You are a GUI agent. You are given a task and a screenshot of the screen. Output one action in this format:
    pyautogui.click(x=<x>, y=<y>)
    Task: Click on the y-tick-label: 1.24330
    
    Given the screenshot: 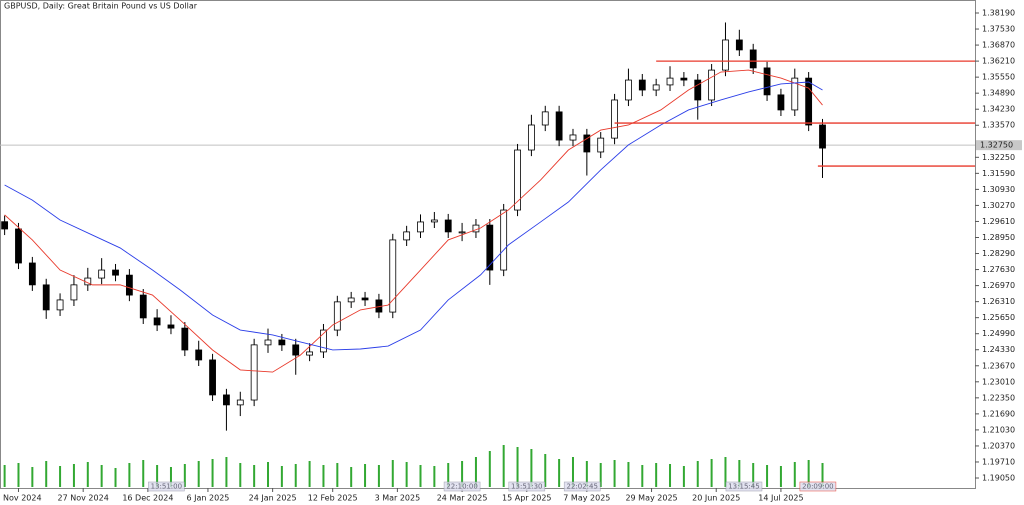 What is the action you would take?
    pyautogui.click(x=998, y=349)
    